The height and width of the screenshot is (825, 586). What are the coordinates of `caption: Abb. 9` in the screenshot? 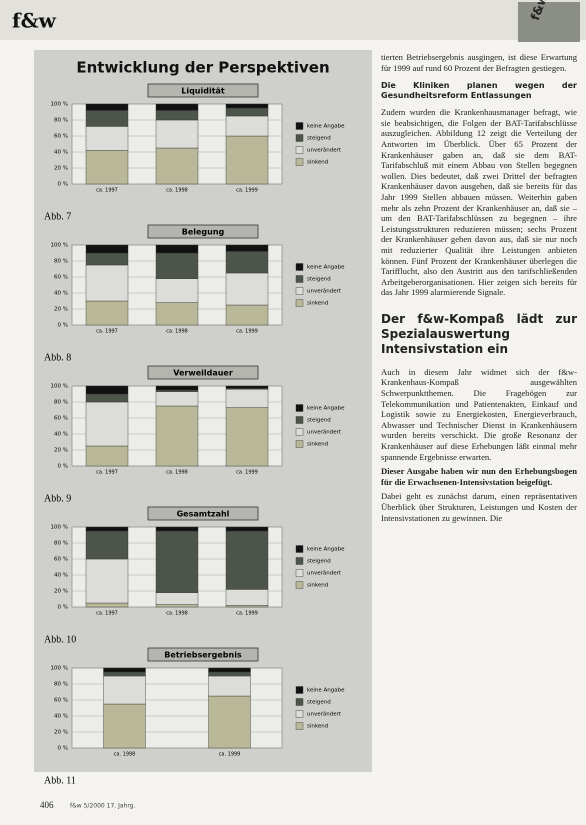 It's located at (57, 498).